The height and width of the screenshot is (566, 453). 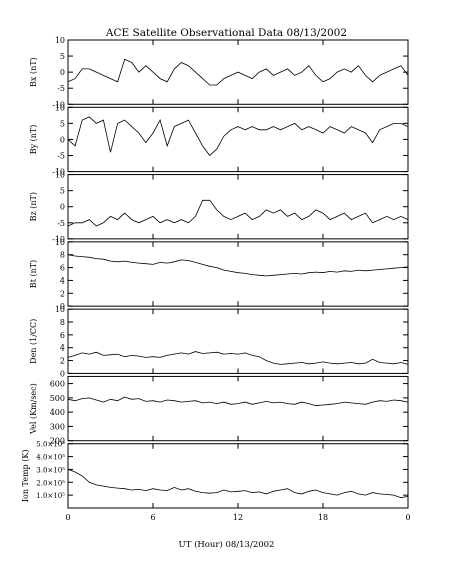 What do you see at coordinates (50, 470) in the screenshot?
I see `y-tick-label: 3.0×10⁵` at bounding box center [50, 470].